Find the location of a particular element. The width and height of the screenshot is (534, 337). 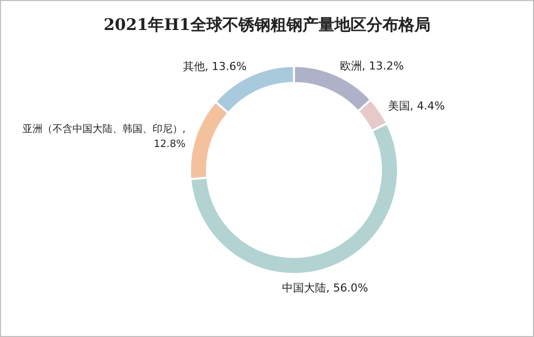

category: 欧洲 is located at coordinates (351, 66).